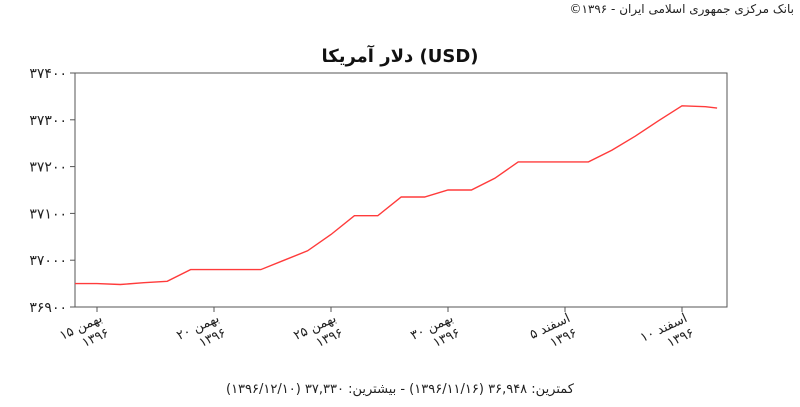 The width and height of the screenshot is (800, 407). Describe the element at coordinates (681, 9) in the screenshot. I see `credit-text: بانک مرکزی جمهوری اسلامی ایران - ۱۳۹۶©` at that location.